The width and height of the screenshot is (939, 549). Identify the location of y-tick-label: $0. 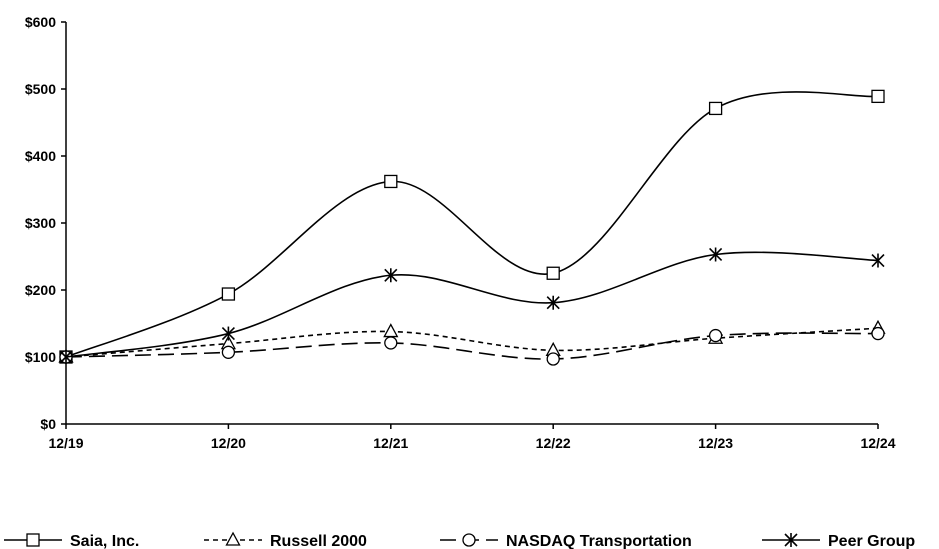
(48, 424).